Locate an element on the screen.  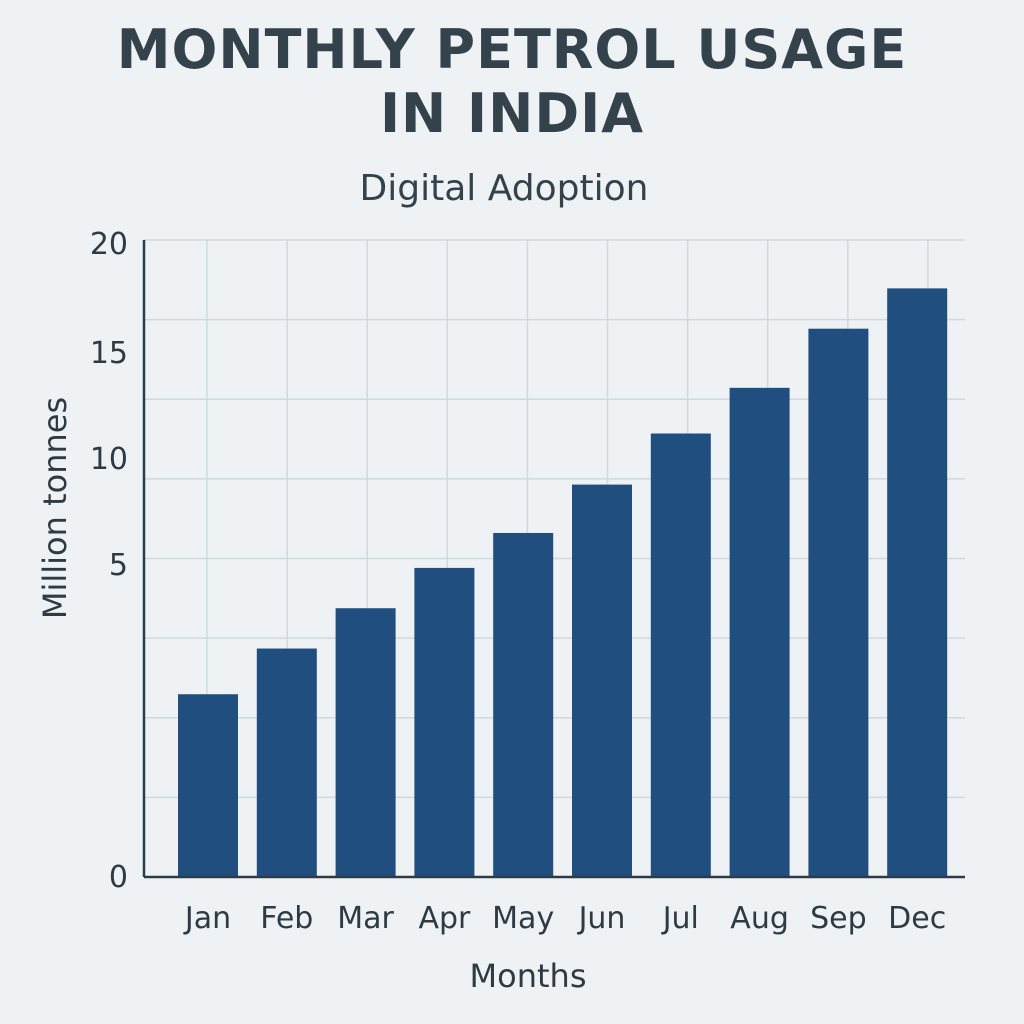
y-axis-label: Million tonnes is located at coordinates (55, 508).